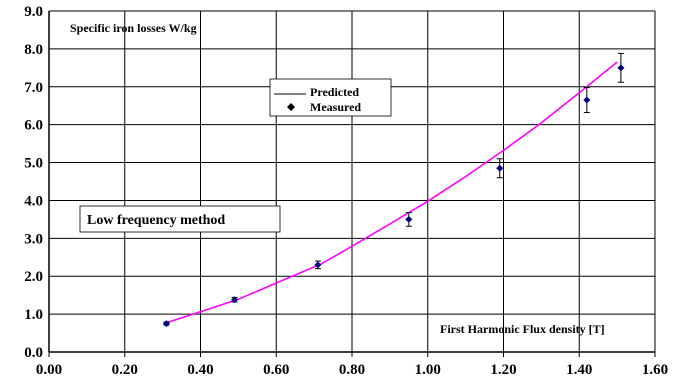 The height and width of the screenshot is (390, 686). Describe the element at coordinates (33, 50) in the screenshot. I see `y-tick-label: 8.0` at that location.